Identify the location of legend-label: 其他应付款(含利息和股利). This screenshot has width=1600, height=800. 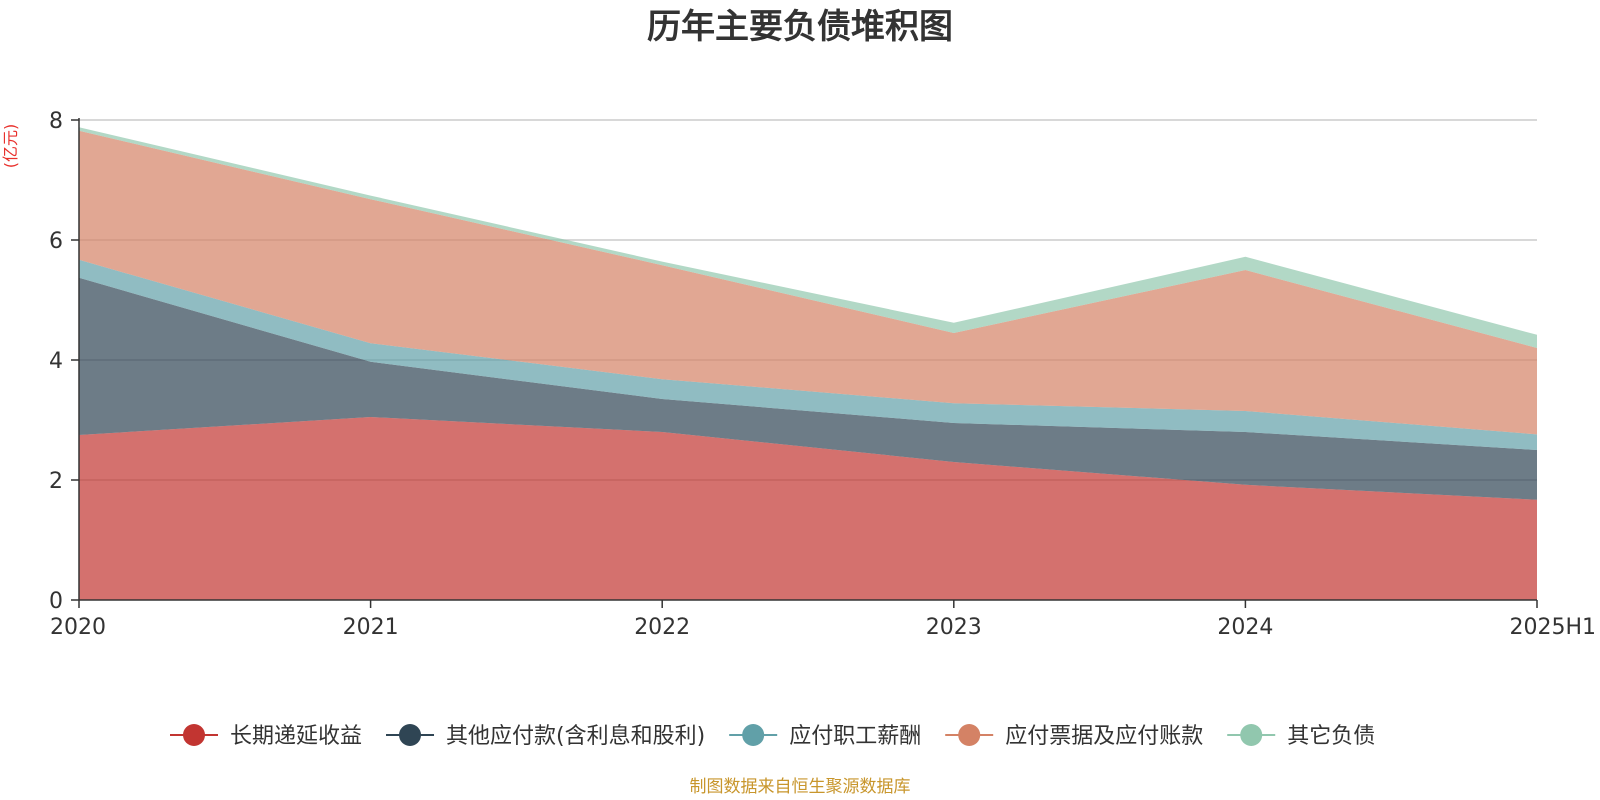
(575, 736).